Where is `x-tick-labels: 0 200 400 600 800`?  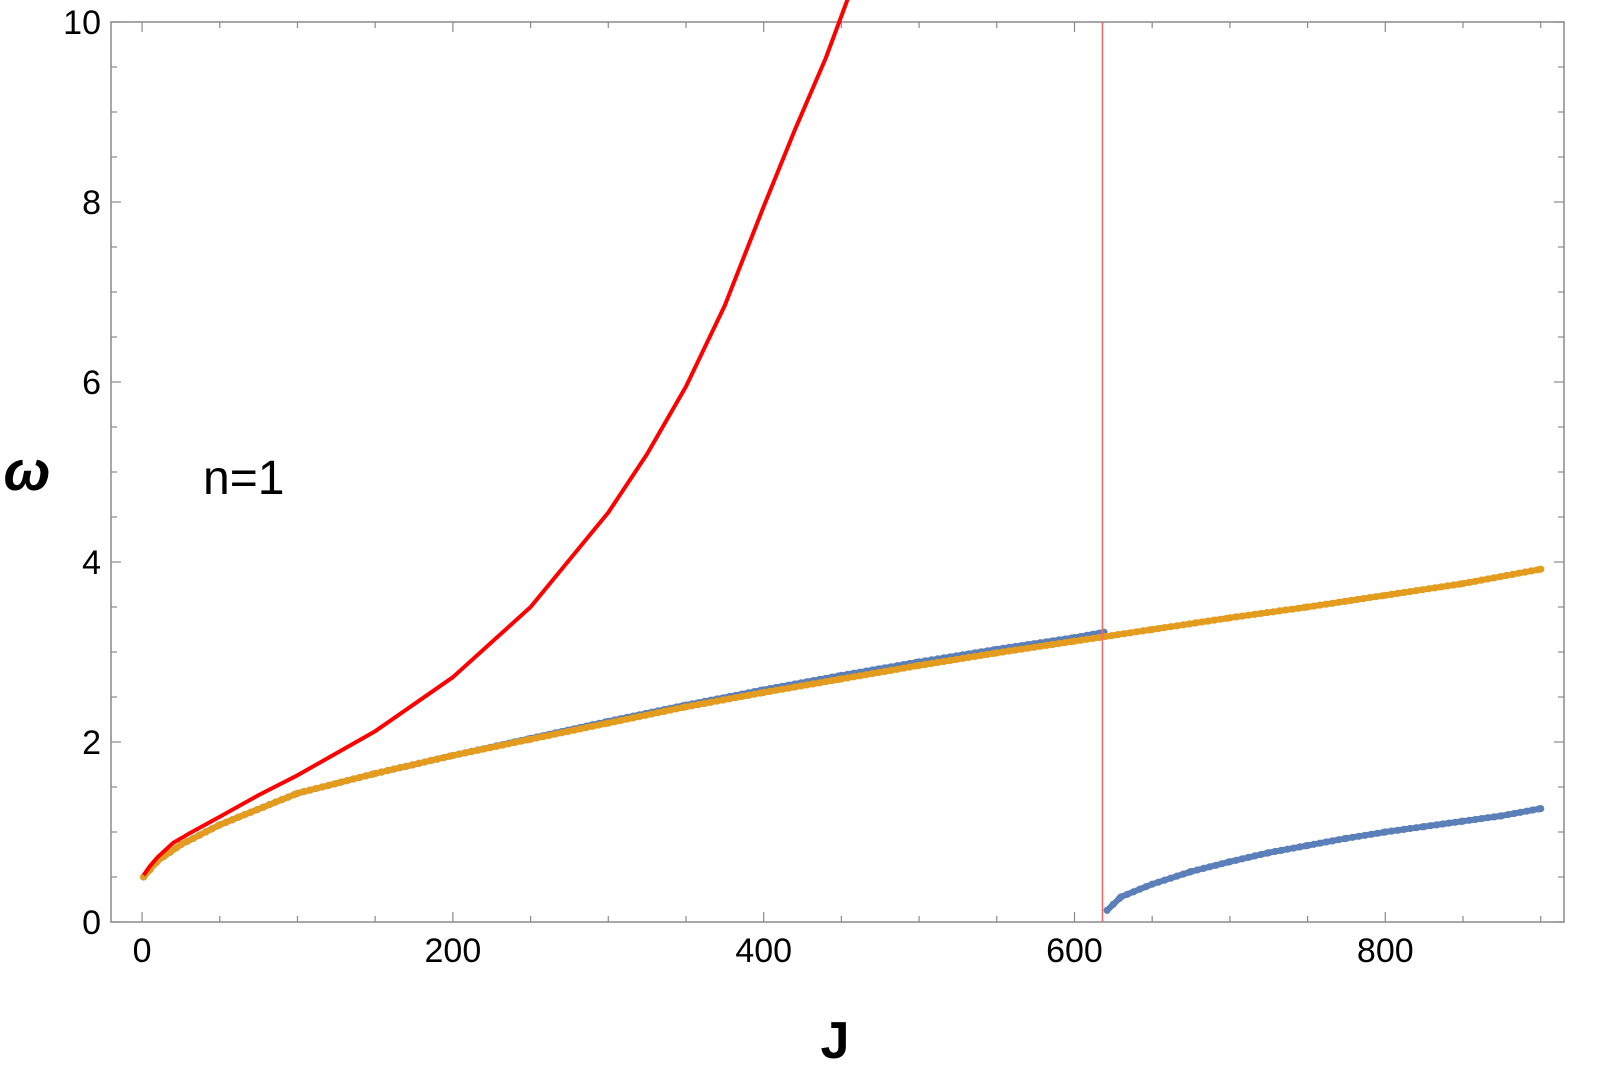 x-tick-labels: 0 200 400 600 800 is located at coordinates (773, 951).